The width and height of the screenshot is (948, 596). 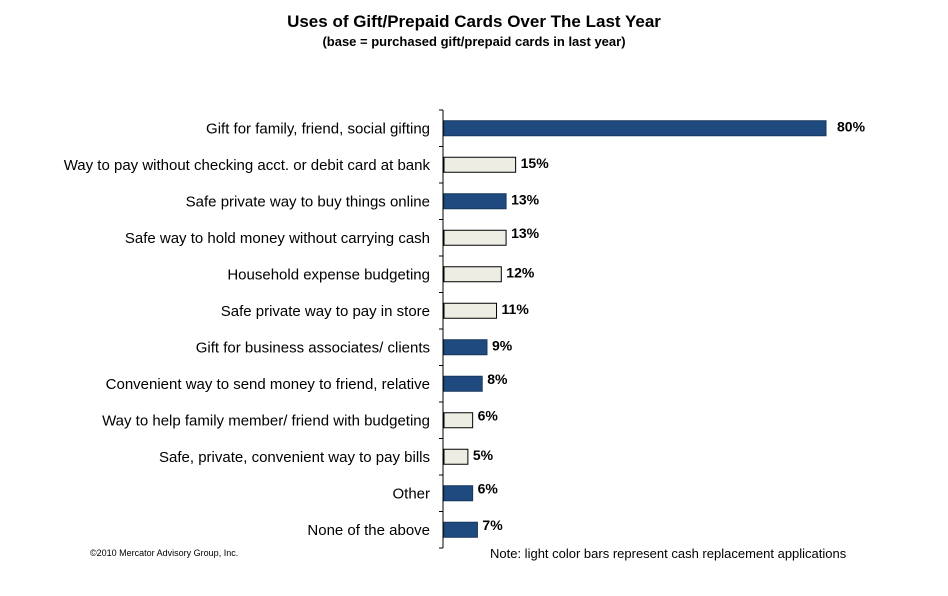 What do you see at coordinates (516, 309) in the screenshot?
I see `value-label: 11%` at bounding box center [516, 309].